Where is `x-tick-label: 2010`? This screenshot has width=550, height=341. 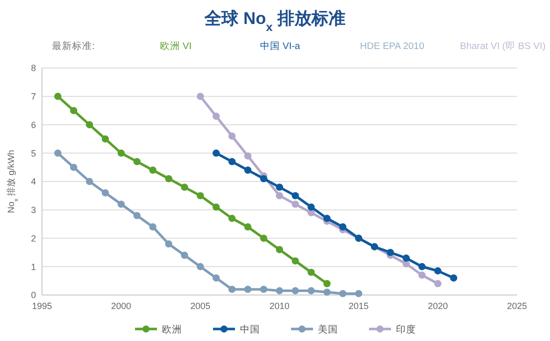 x-tick-label: 2010 is located at coordinates (279, 306).